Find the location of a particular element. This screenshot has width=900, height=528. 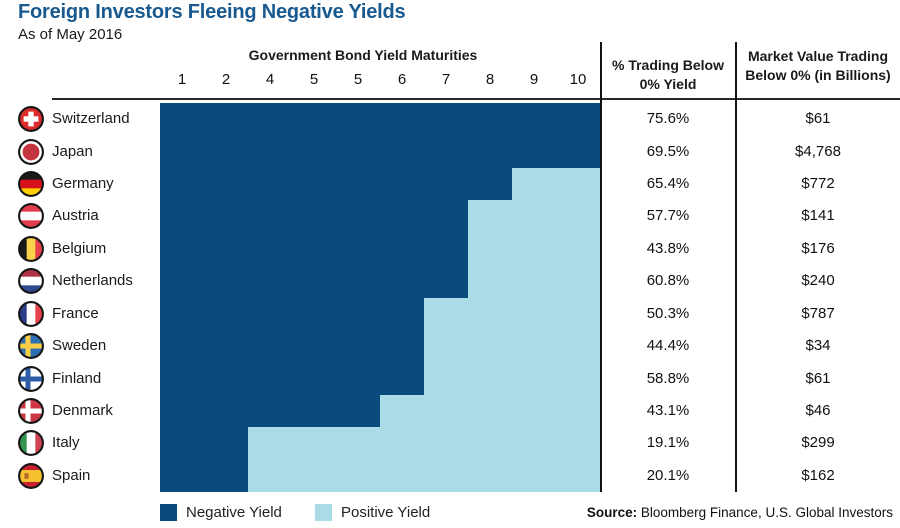

maturity-tick: 8 is located at coordinates (490, 79).